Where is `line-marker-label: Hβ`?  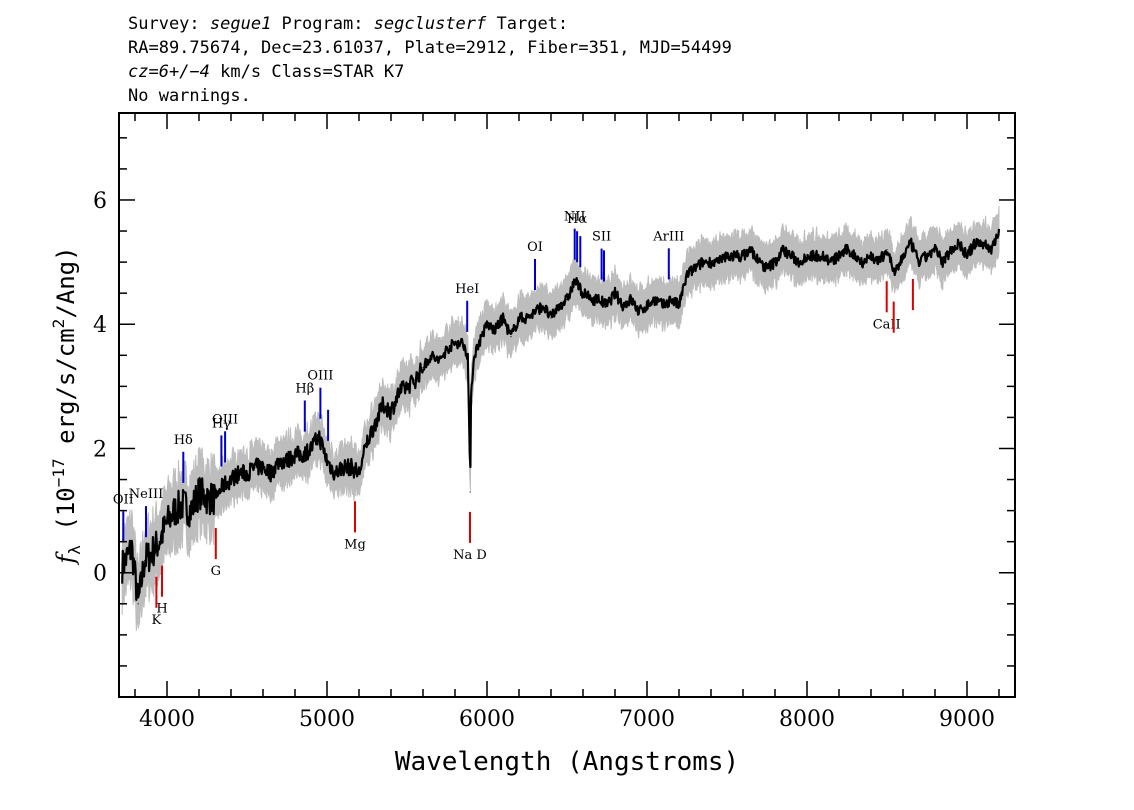
line-marker-label: Hβ is located at coordinates (304, 389).